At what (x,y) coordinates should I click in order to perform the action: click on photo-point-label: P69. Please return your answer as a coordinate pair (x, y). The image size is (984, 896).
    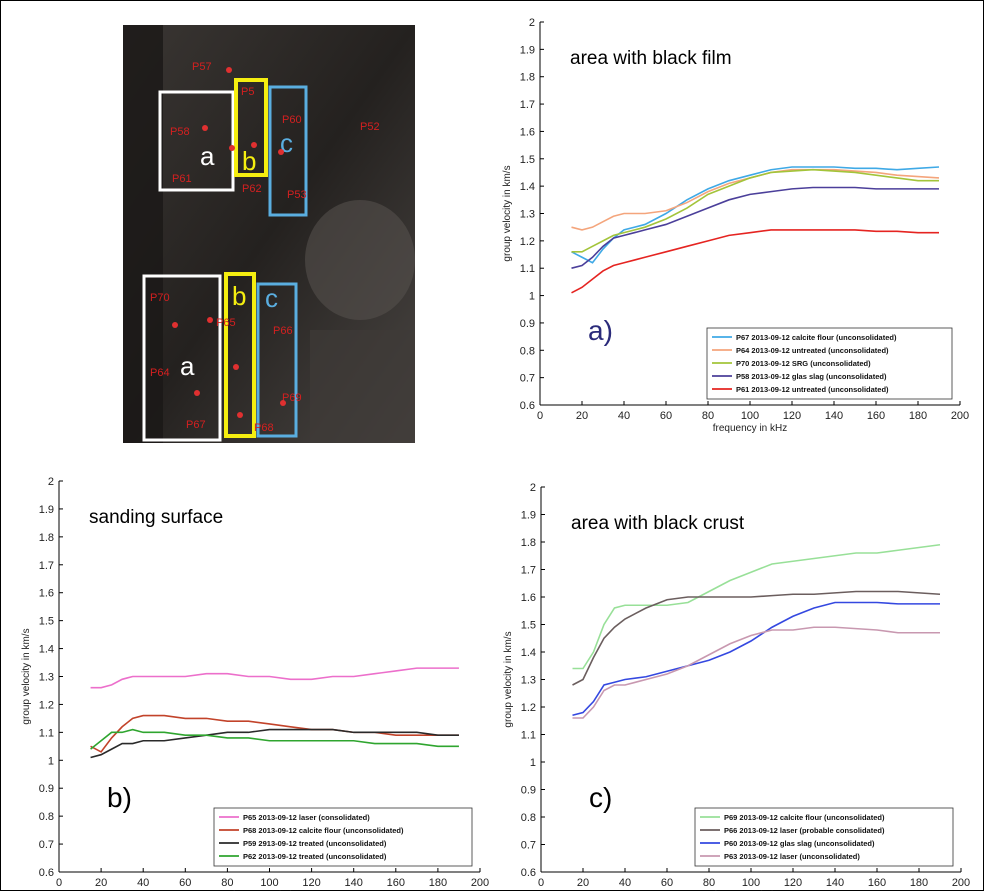
    Looking at the image, I should click on (292, 398).